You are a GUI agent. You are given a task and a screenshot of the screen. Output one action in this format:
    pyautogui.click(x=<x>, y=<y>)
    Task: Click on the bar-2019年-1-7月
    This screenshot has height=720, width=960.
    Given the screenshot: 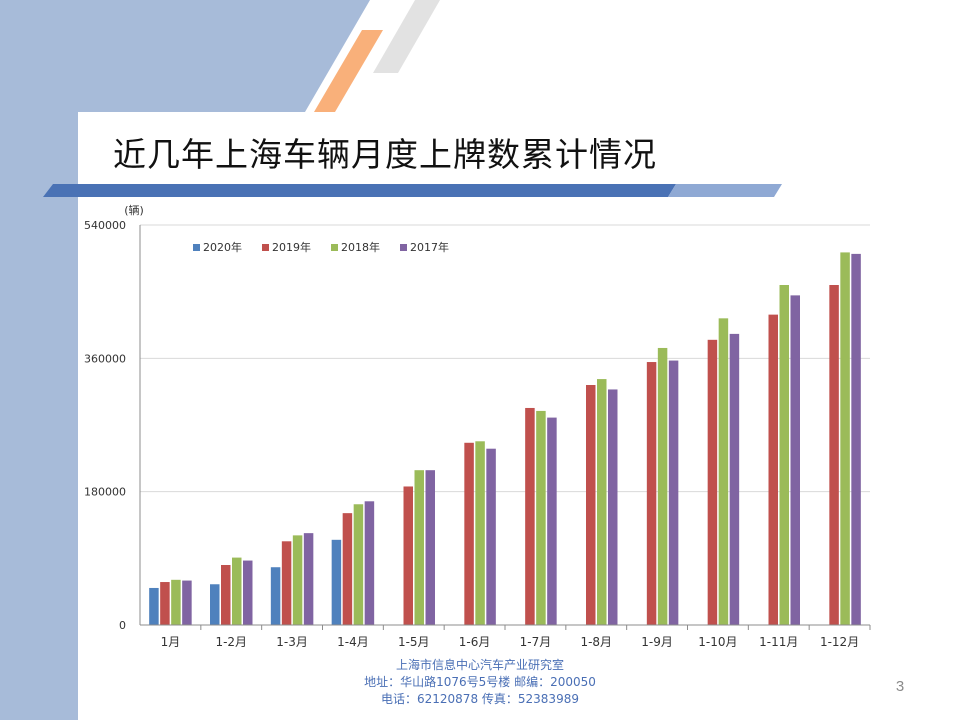 What is the action you would take?
    pyautogui.click(x=530, y=516)
    